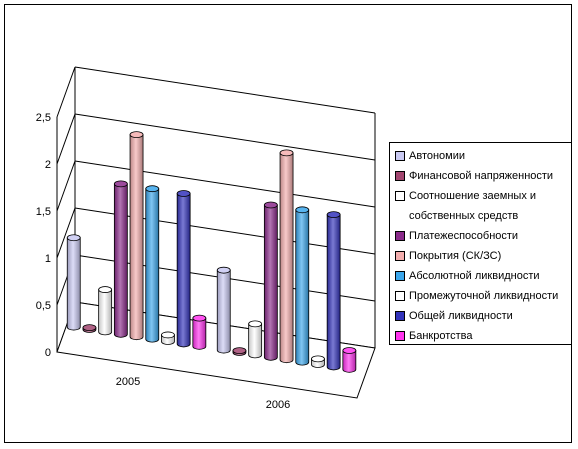 The image size is (578, 449). What do you see at coordinates (48, 165) in the screenshot?
I see `y-tick-label: 2` at bounding box center [48, 165].